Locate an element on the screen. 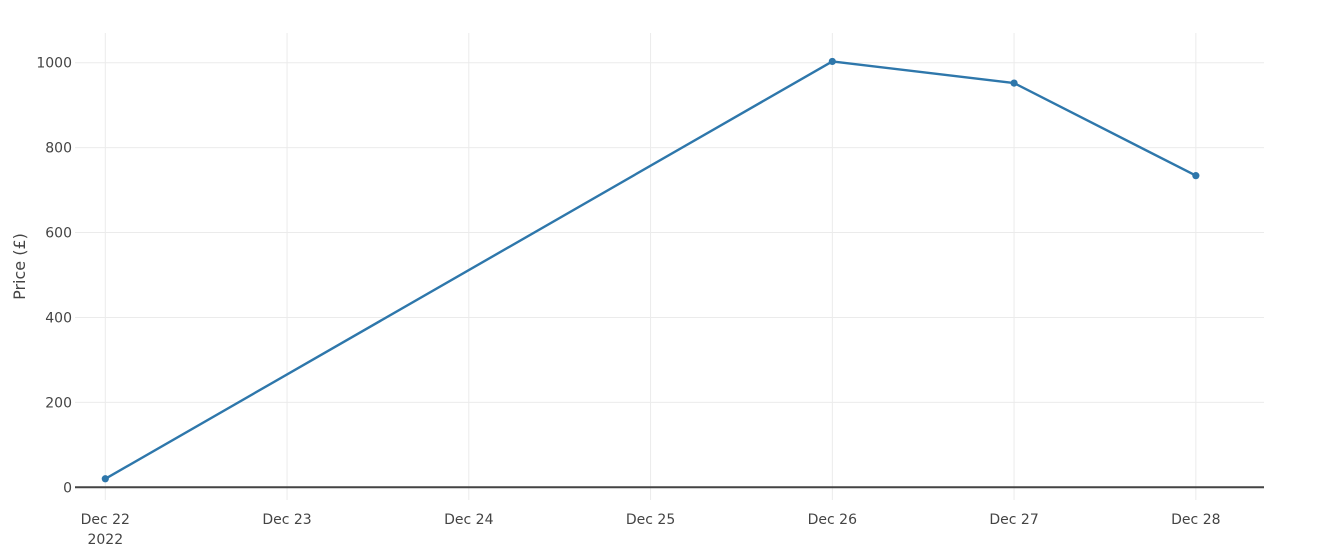  x-tick-sublabel: 2022 is located at coordinates (105, 540).